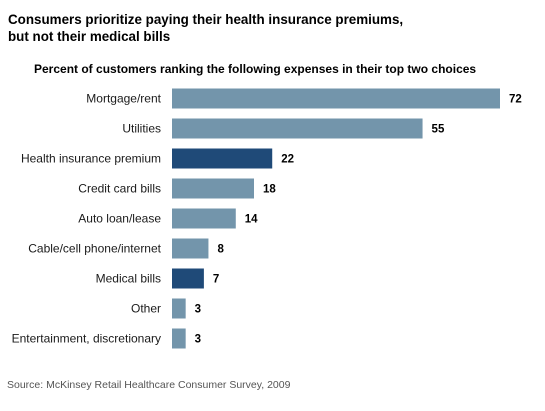 The height and width of the screenshot is (411, 545). What do you see at coordinates (146, 309) in the screenshot?
I see `category-label-other: Other` at bounding box center [146, 309].